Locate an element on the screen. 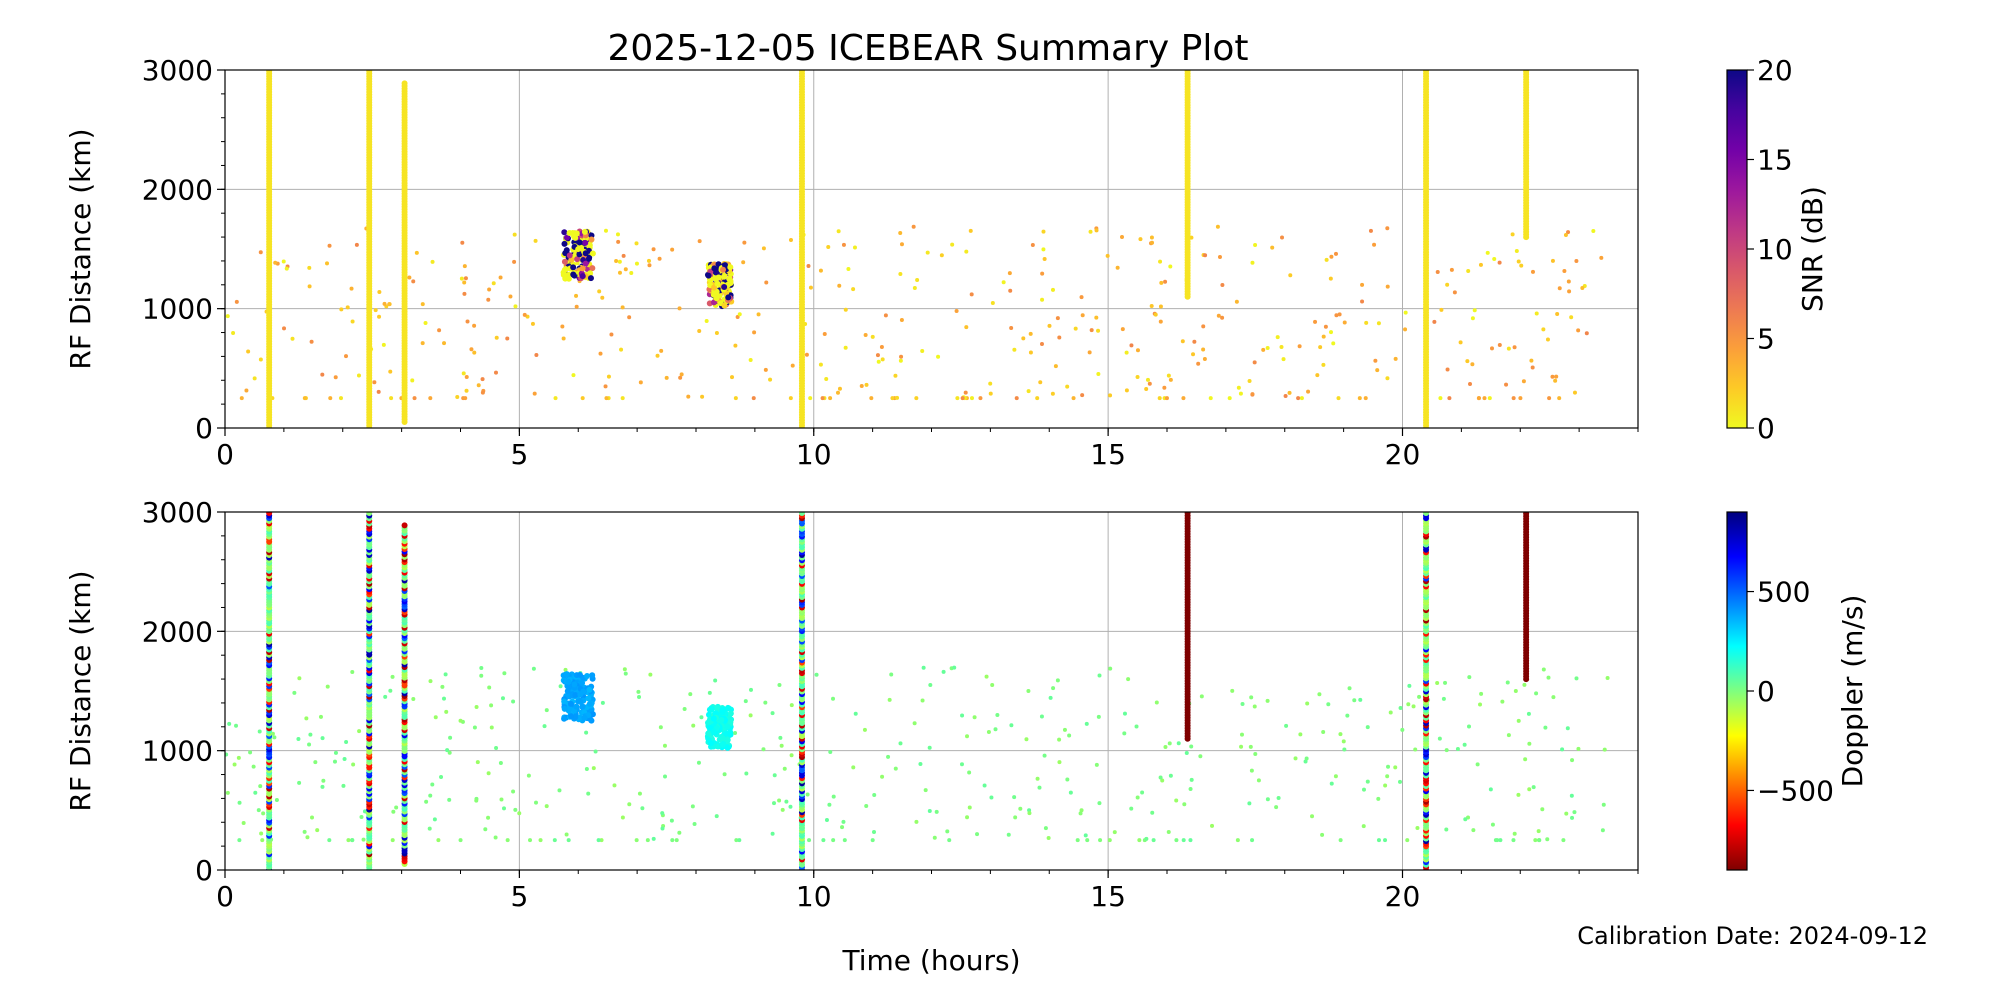 The height and width of the screenshot is (1000, 2000). streak-point is located at coordinates (1187, 72).